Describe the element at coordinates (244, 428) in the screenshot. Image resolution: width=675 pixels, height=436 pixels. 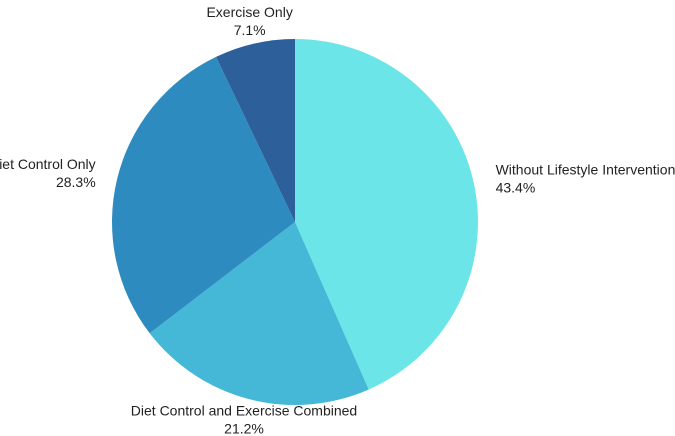
I see `slice-value-label: 21.2%` at that location.